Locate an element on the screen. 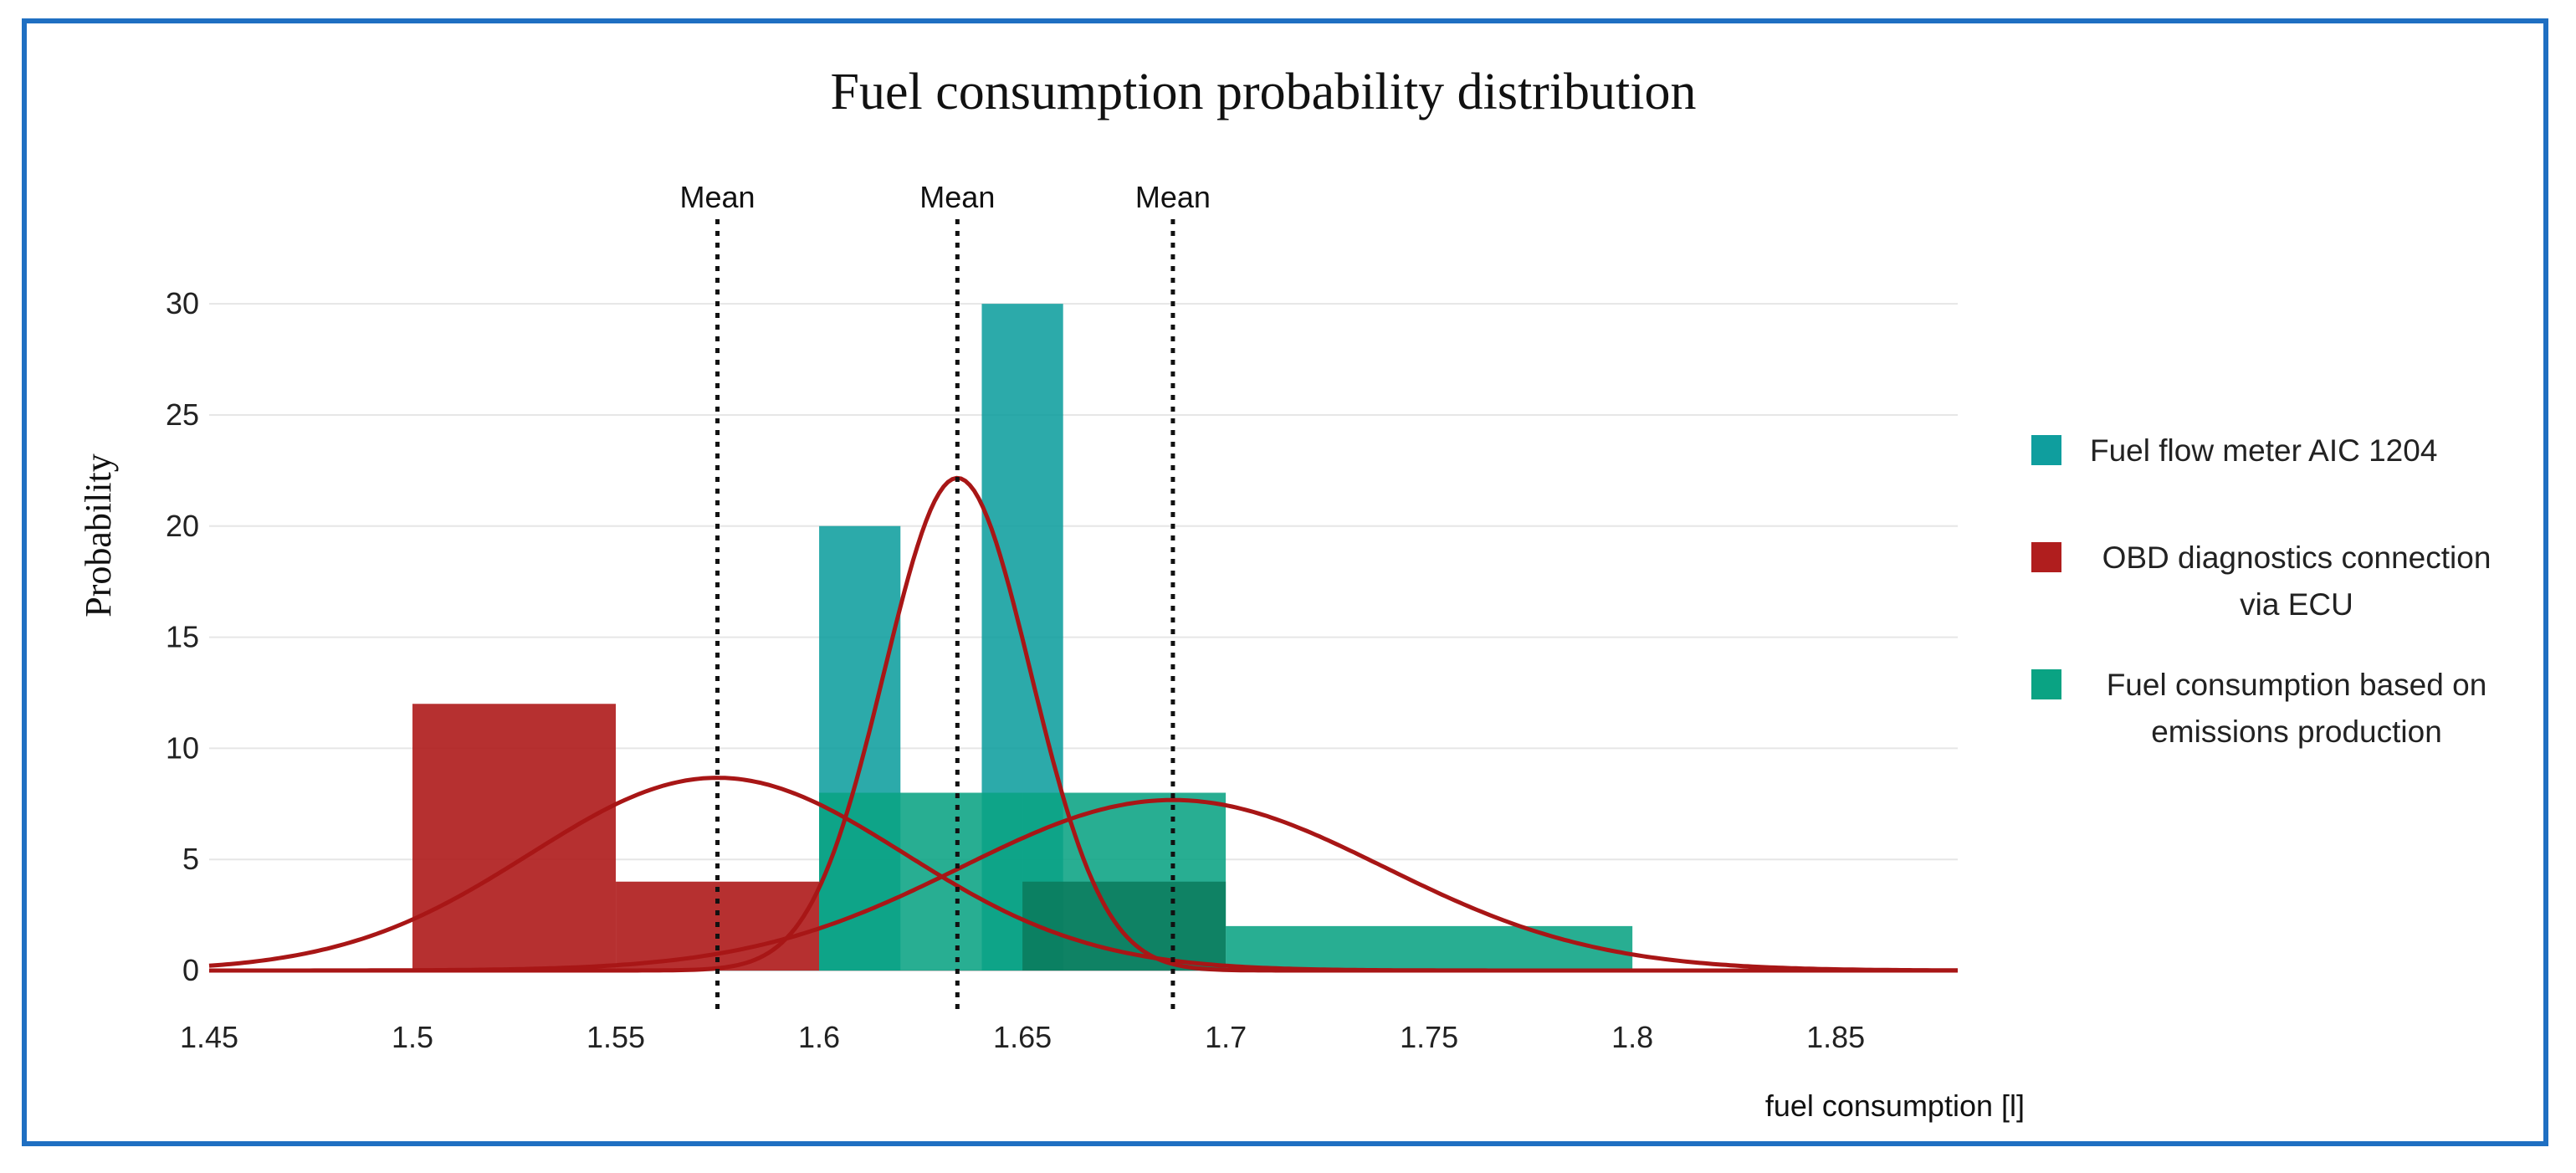 The height and width of the screenshot is (1173, 2576). y-tick-10: 10 is located at coordinates (183, 747).